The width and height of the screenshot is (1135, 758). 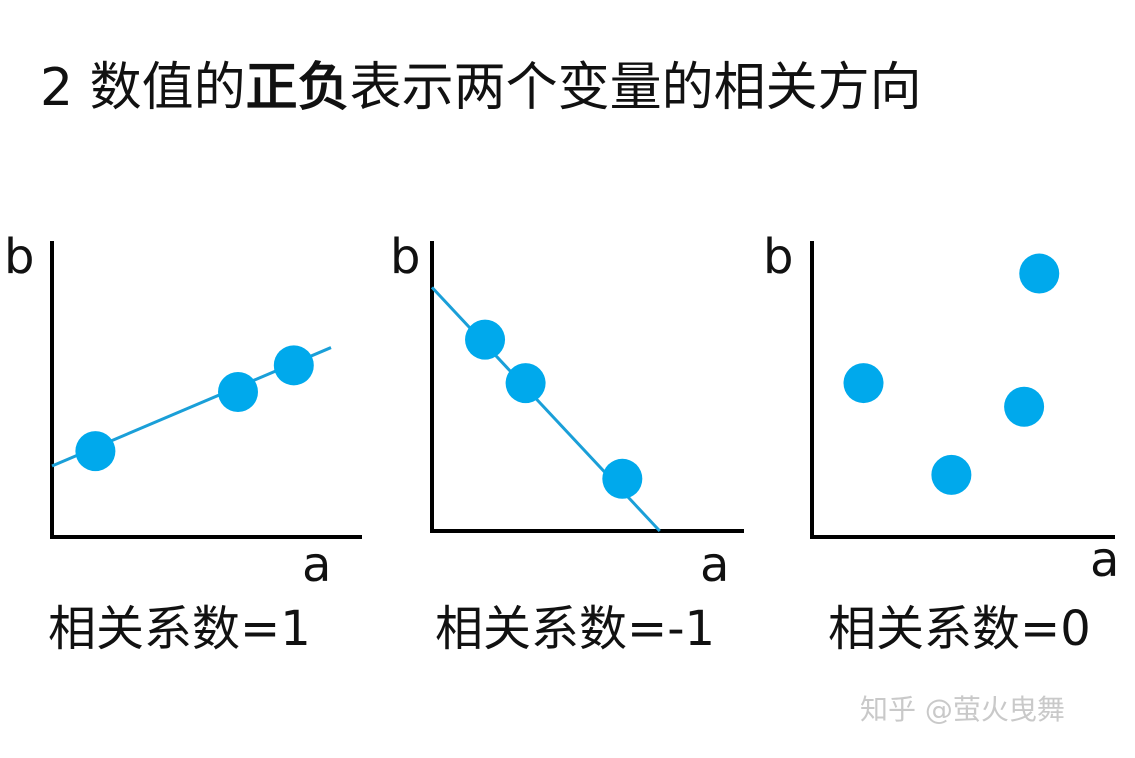 I want to click on xlabel-3: a, so click(x=1105, y=560).